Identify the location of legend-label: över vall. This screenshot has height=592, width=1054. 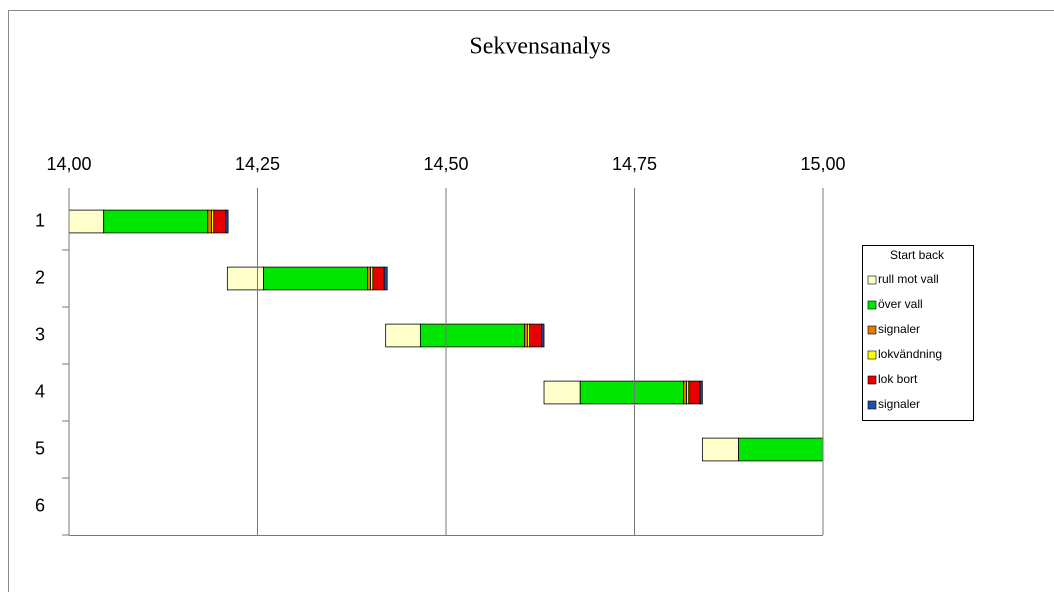
(900, 304).